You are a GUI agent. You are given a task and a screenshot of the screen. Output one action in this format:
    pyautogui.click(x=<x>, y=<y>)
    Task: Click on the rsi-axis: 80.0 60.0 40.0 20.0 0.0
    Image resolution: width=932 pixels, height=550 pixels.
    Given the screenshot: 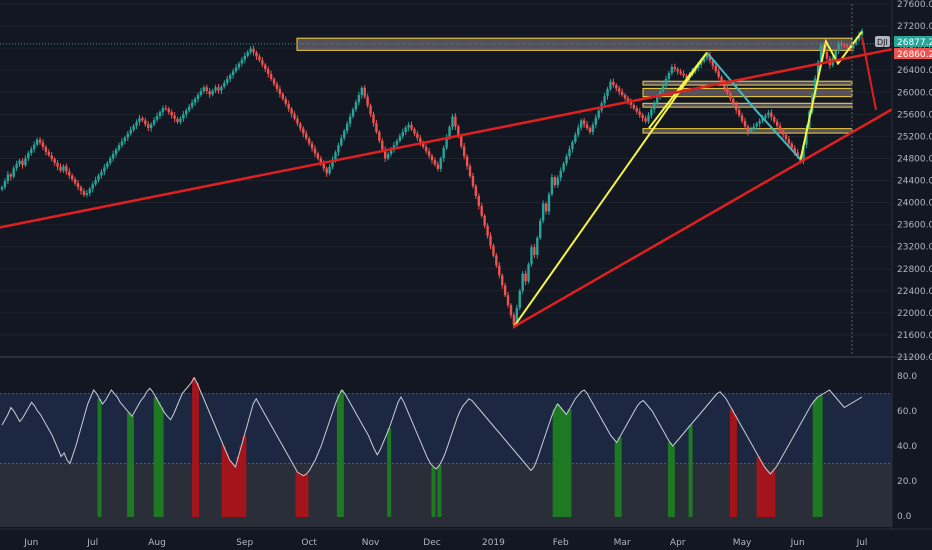 What is the action you would take?
    pyautogui.click(x=907, y=447)
    